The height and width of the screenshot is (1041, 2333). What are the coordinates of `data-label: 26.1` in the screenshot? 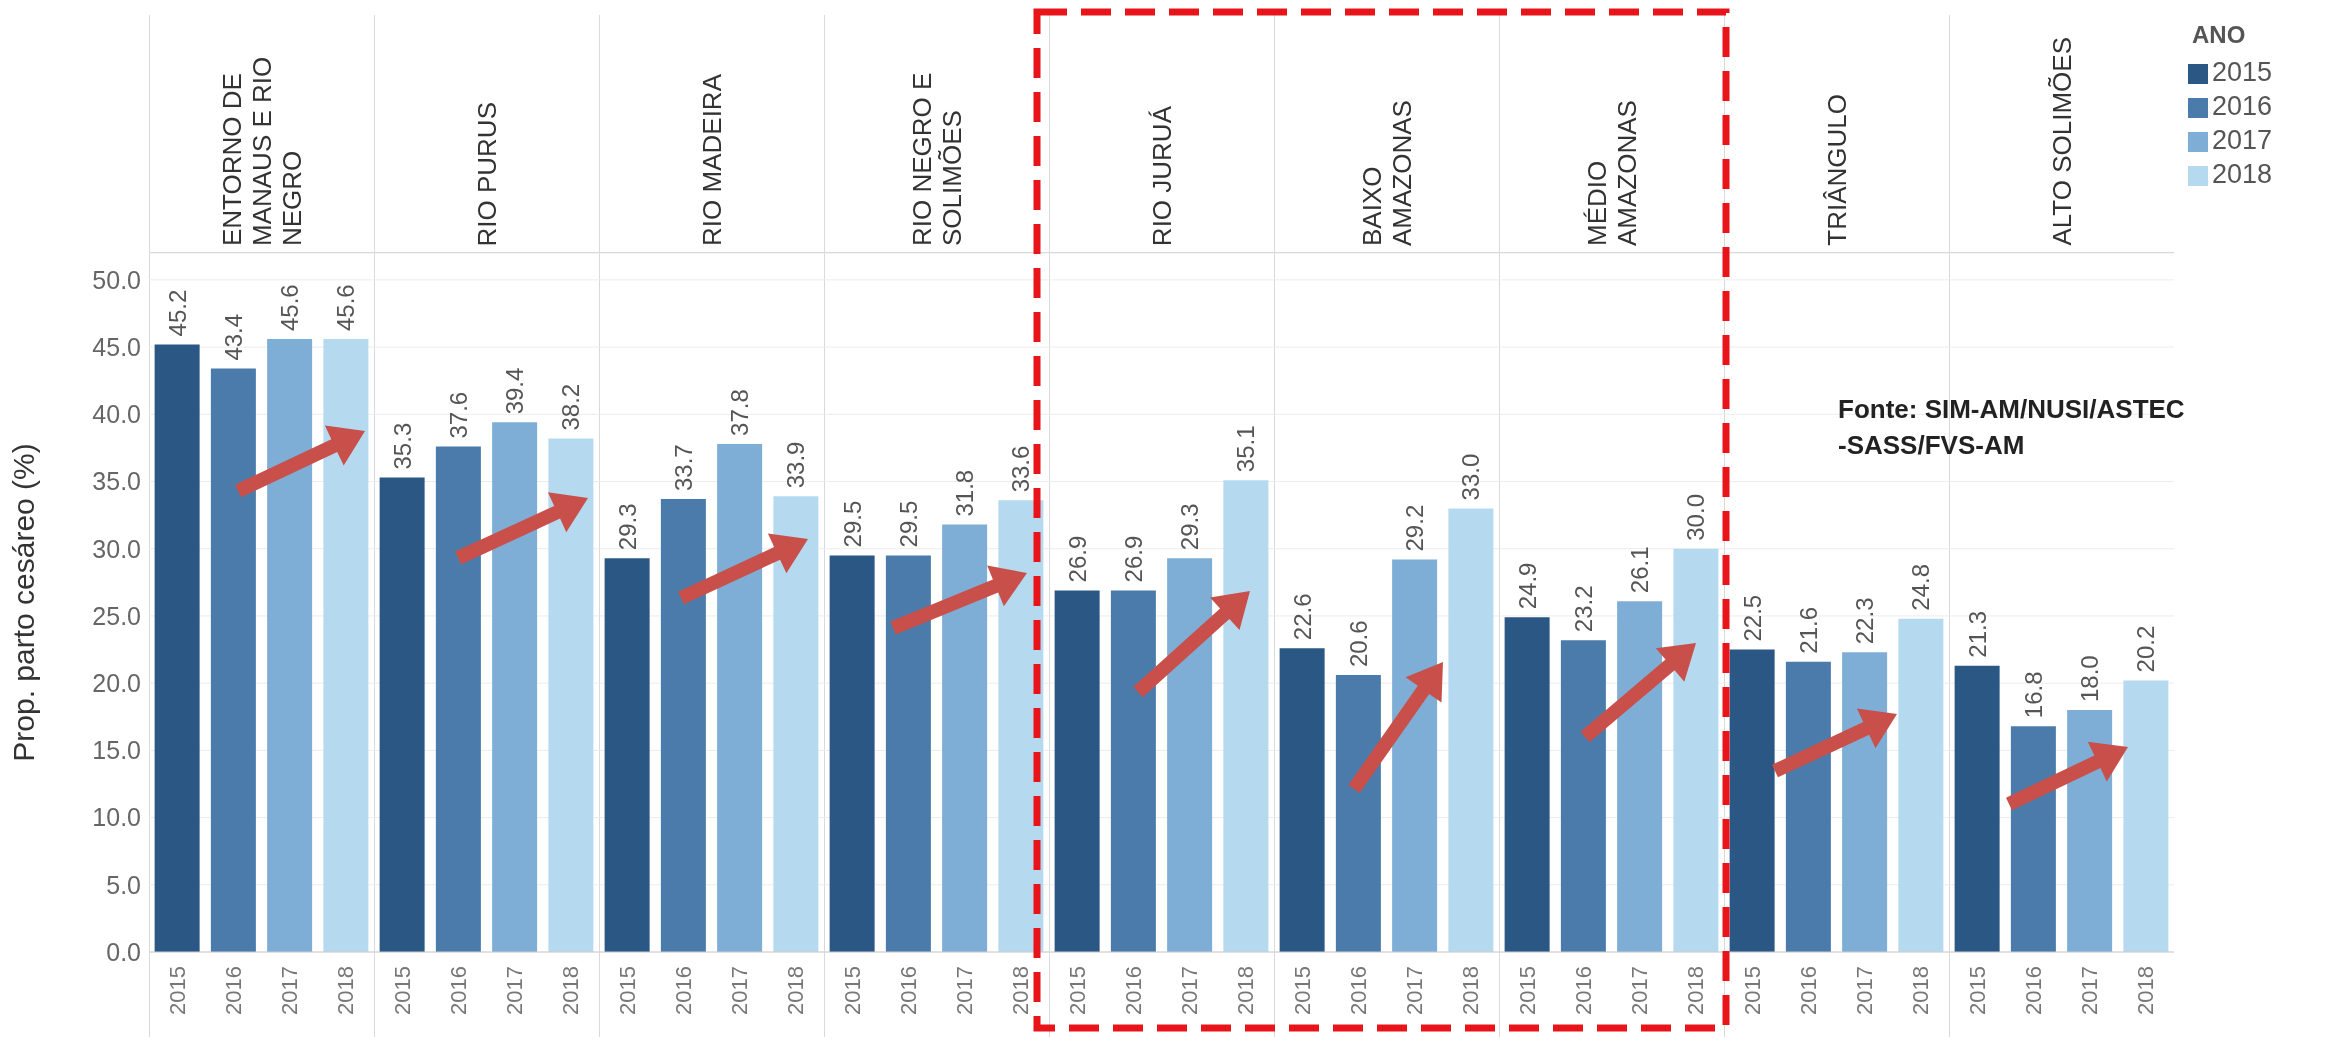 It's located at (1640, 570).